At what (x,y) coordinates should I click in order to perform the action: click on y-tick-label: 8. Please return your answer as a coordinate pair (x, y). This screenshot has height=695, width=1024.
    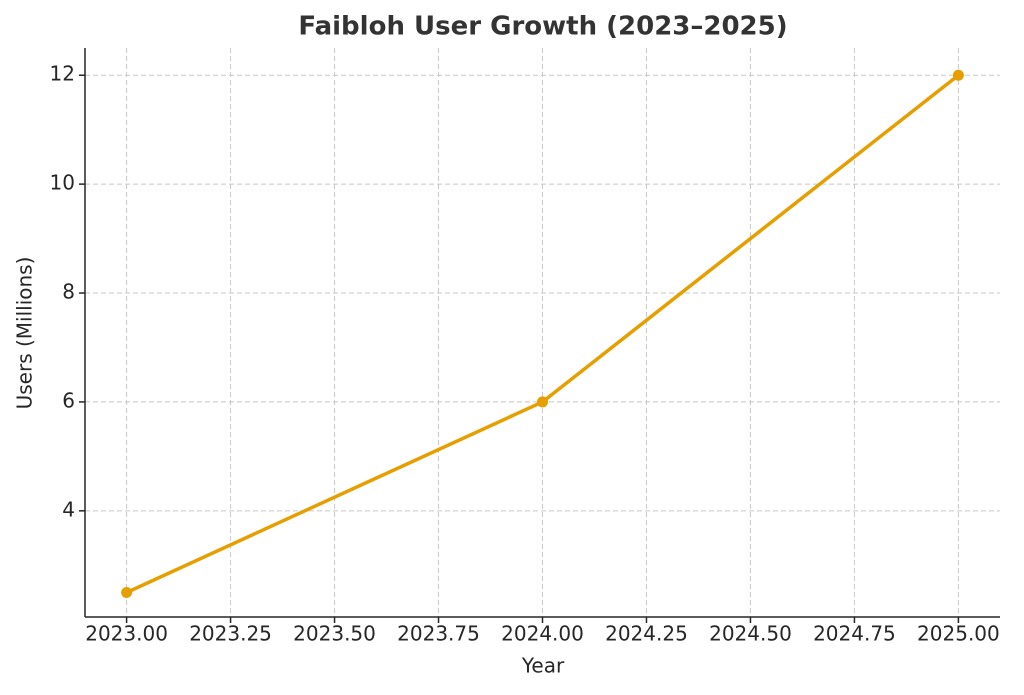
    Looking at the image, I should click on (68, 292).